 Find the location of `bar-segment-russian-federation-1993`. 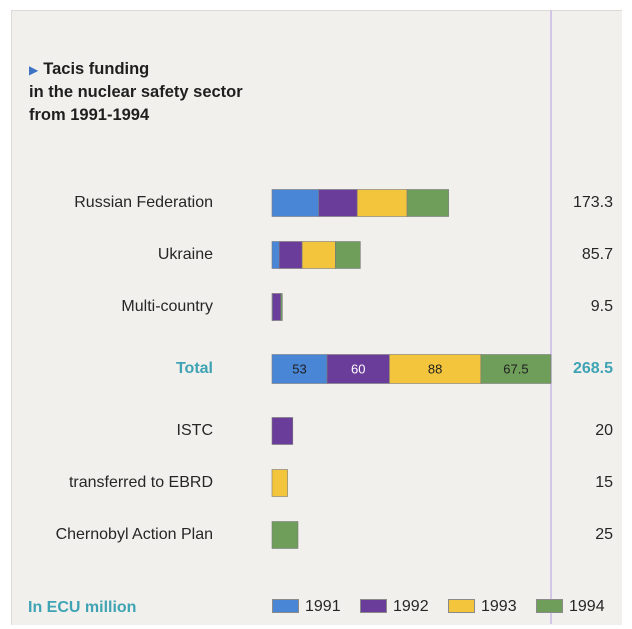

bar-segment-russian-federation-1993 is located at coordinates (382, 203).